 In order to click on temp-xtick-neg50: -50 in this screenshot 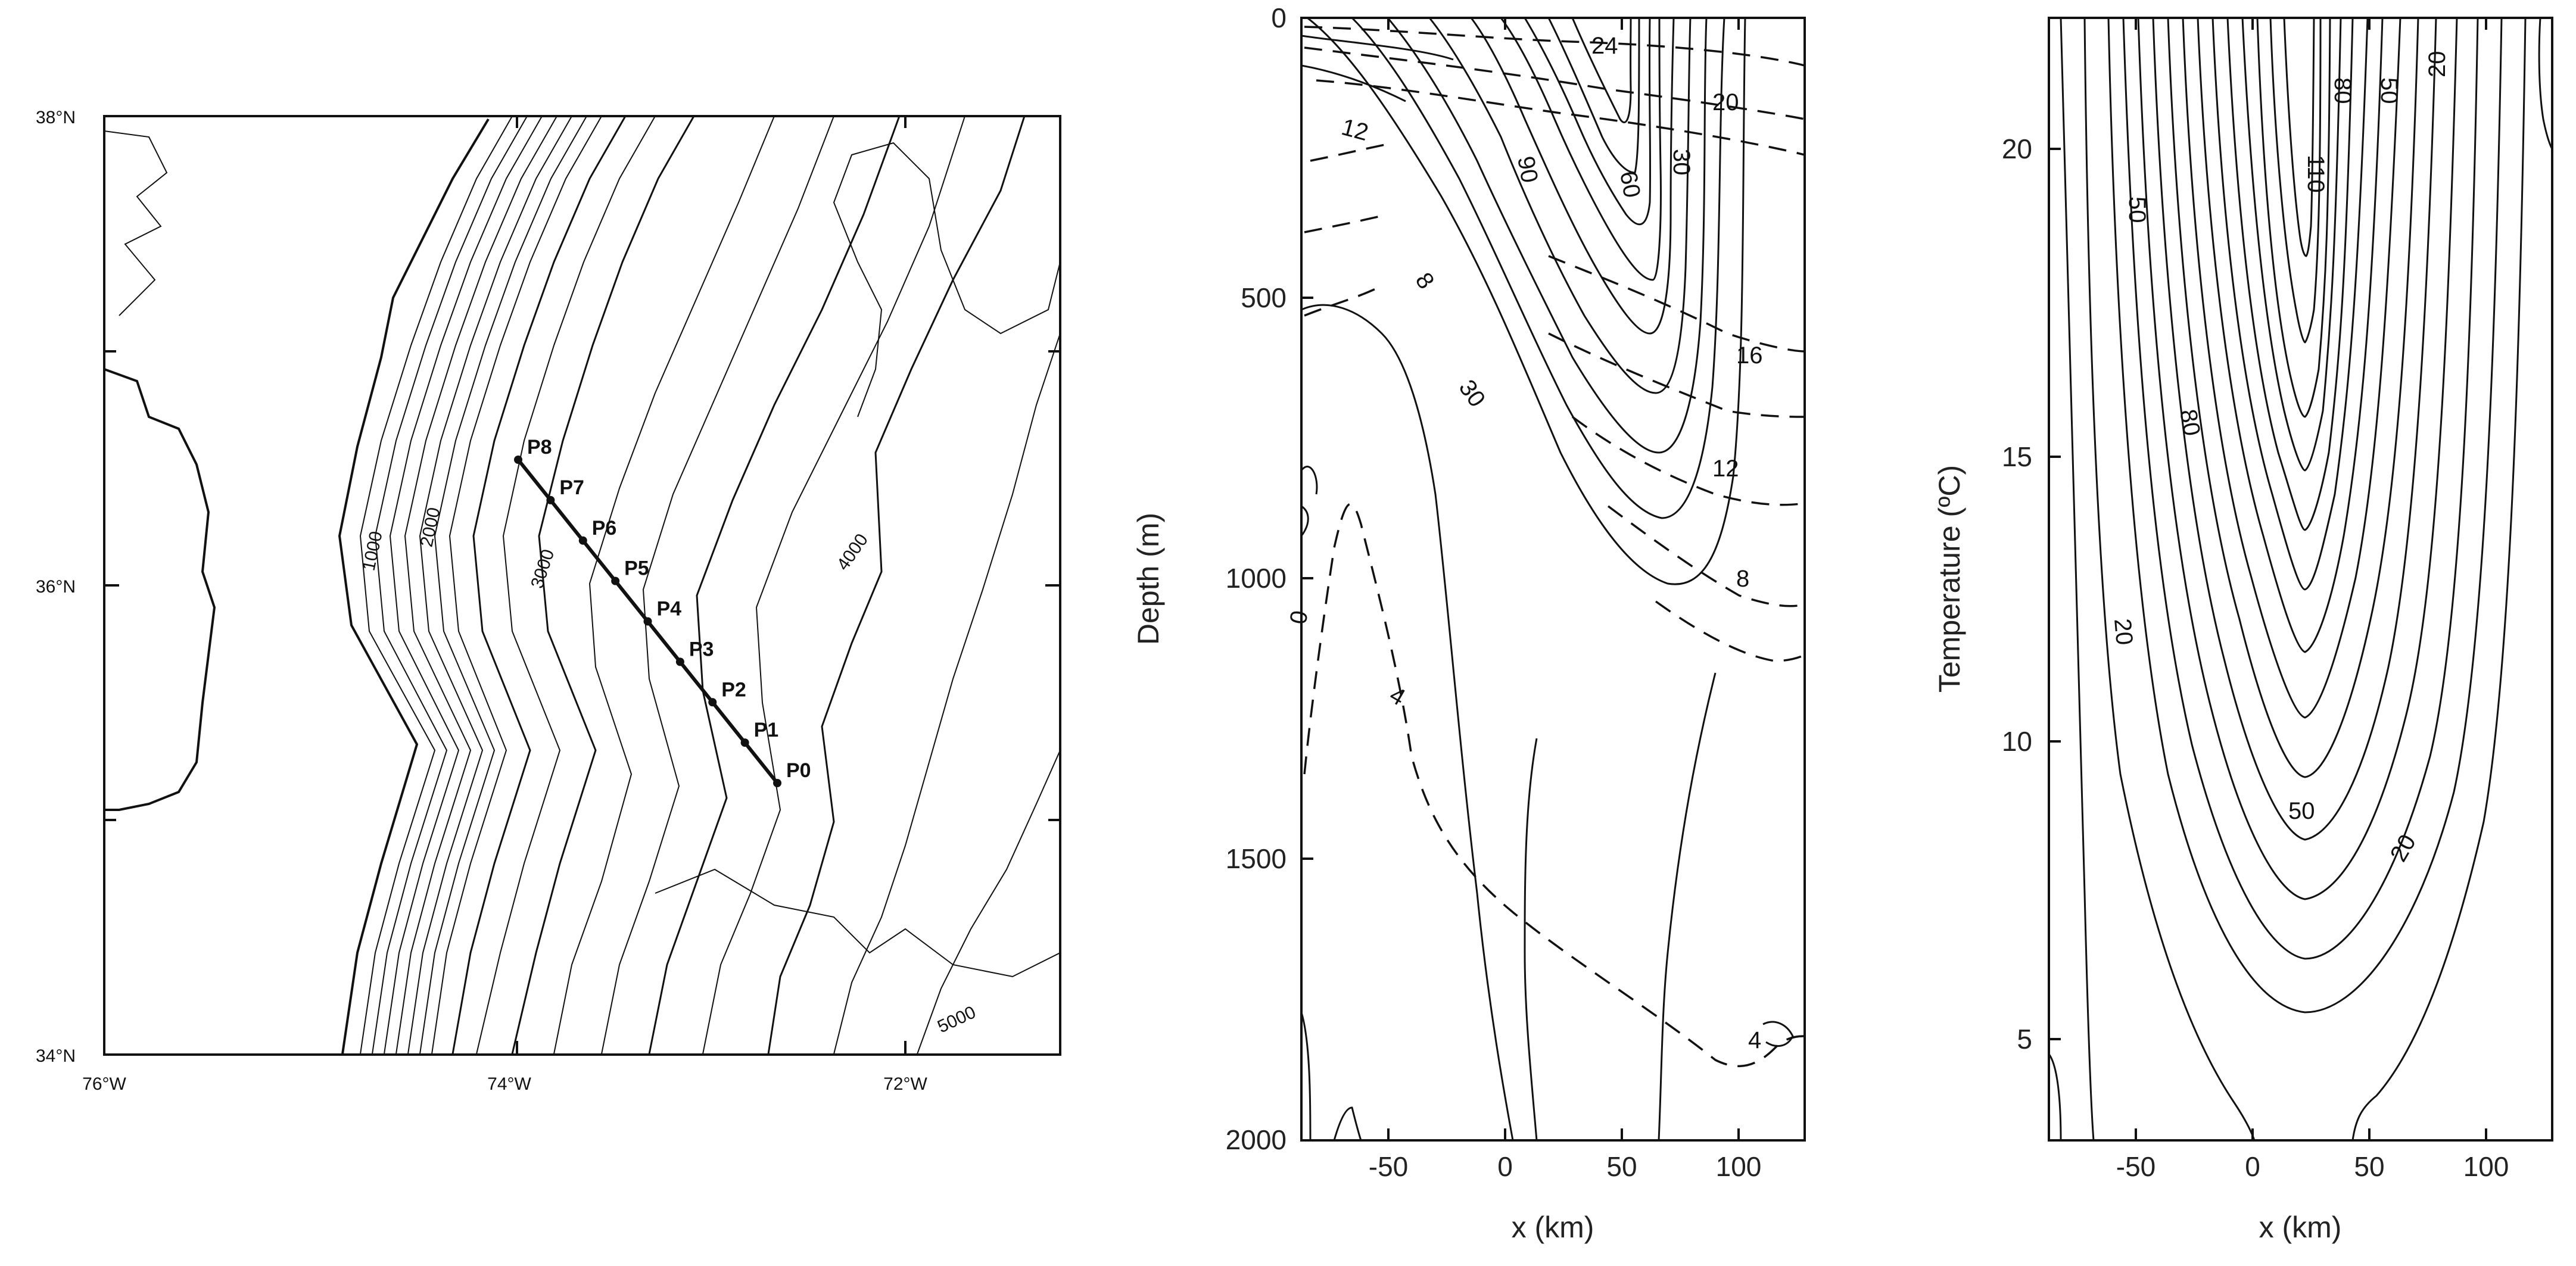, I will do `click(2136, 1167)`.